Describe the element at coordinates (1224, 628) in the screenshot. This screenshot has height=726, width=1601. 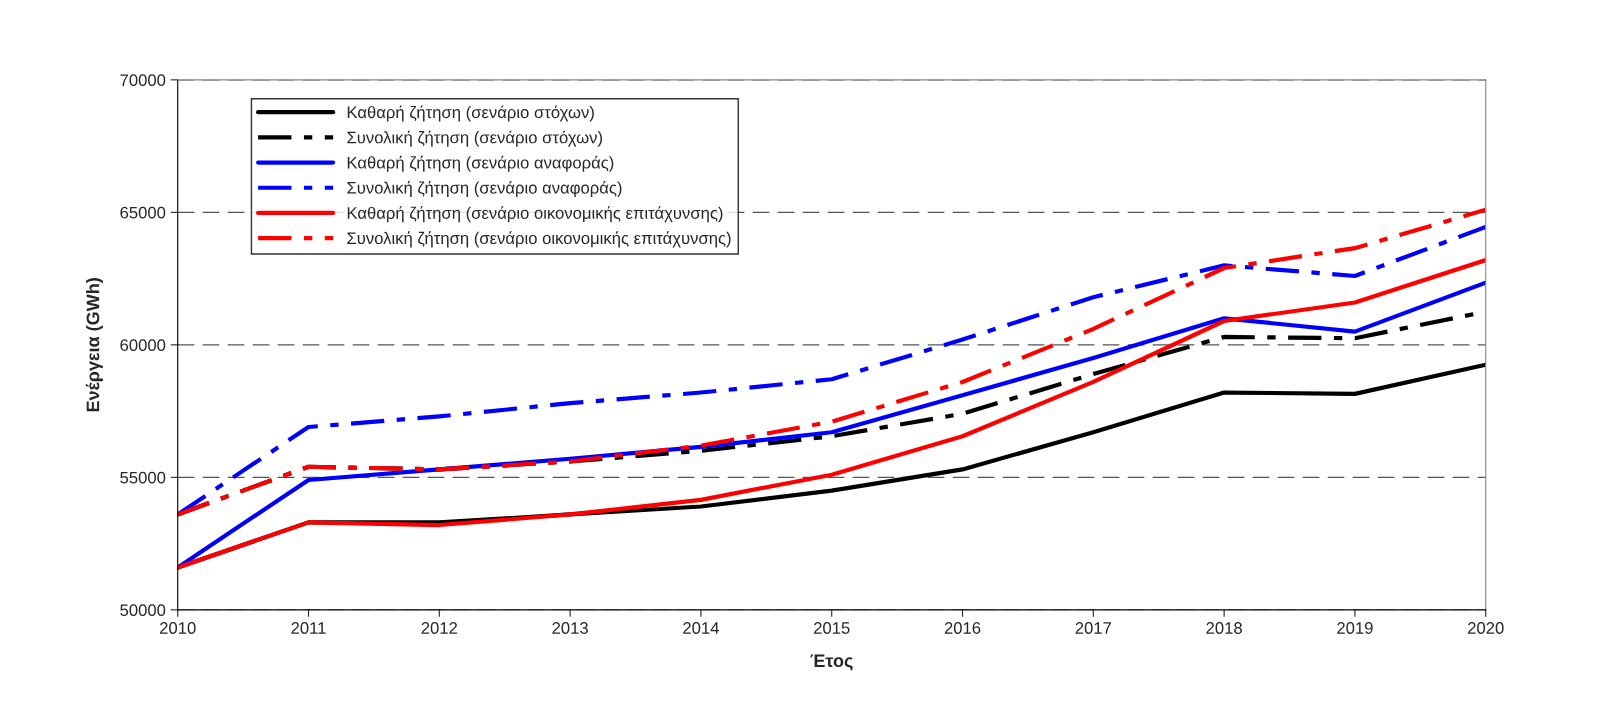
I see `x-tick-label: 2018` at that location.